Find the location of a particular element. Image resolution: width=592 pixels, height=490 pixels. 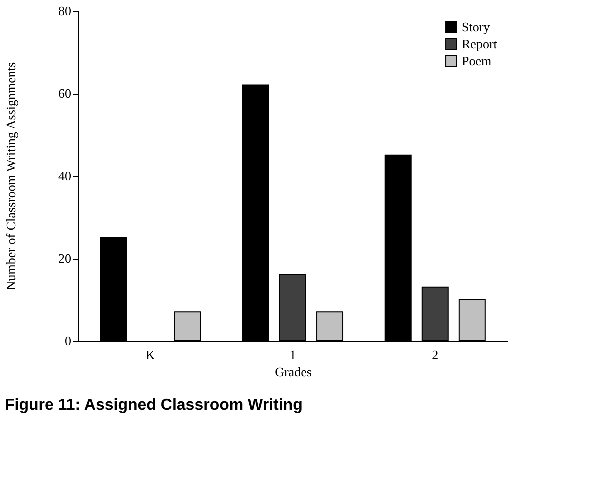

y-tick-label: 20 is located at coordinates (65, 258).